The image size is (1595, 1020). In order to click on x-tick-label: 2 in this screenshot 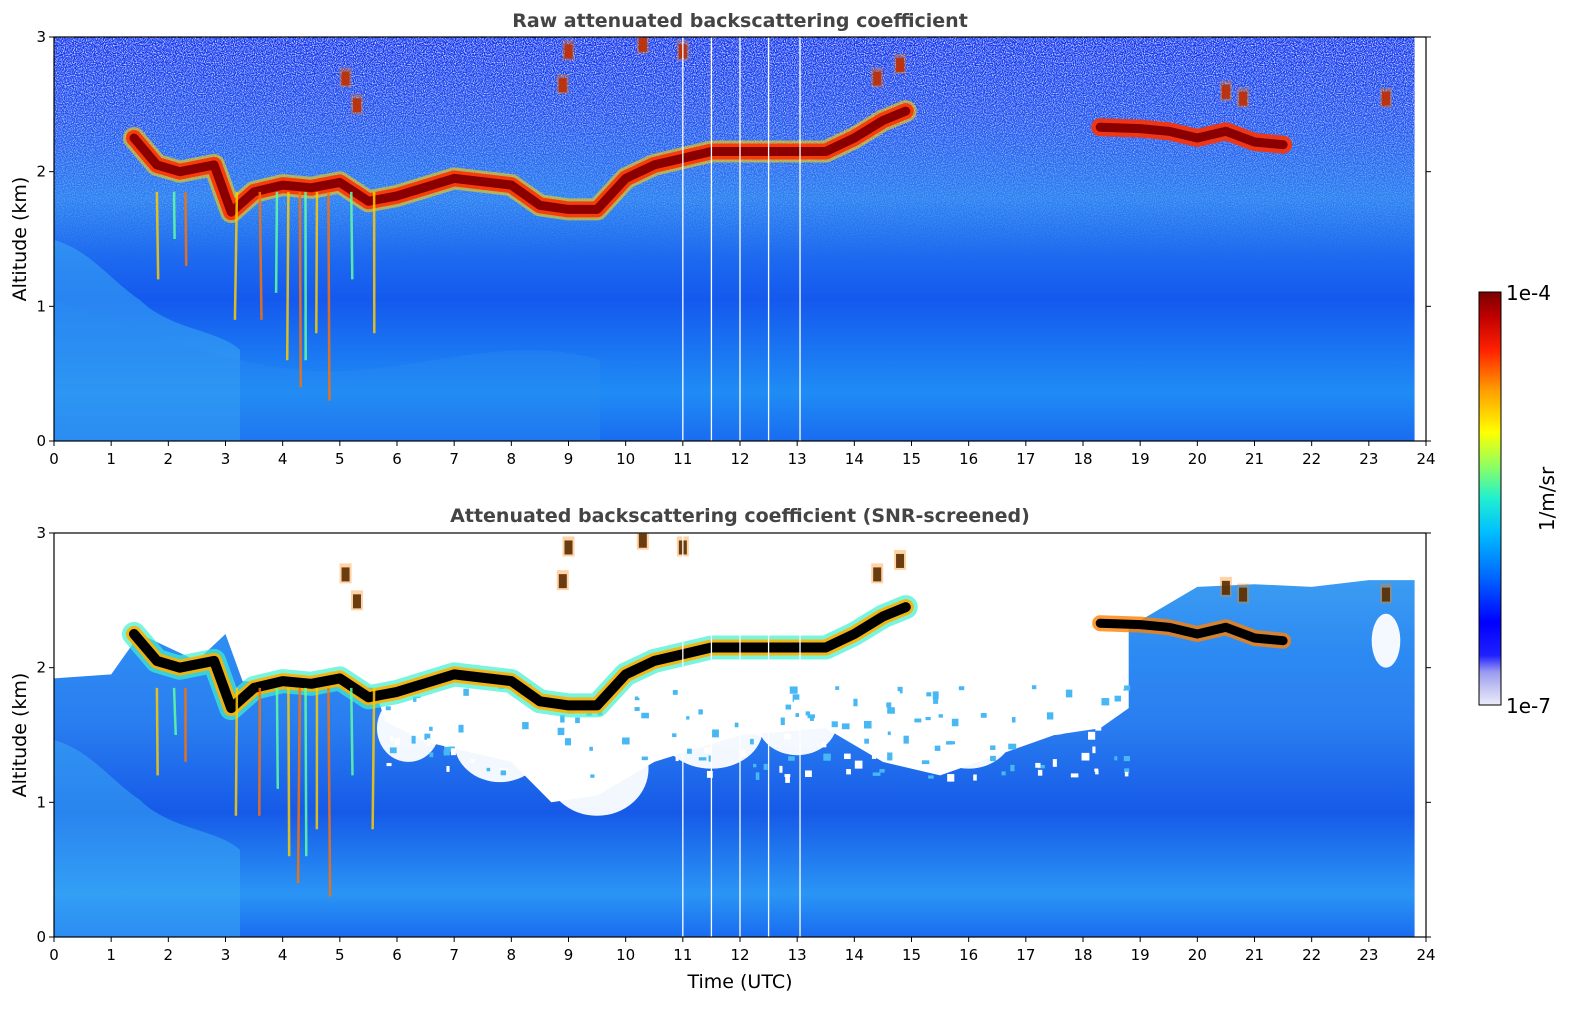, I will do `click(169, 955)`.